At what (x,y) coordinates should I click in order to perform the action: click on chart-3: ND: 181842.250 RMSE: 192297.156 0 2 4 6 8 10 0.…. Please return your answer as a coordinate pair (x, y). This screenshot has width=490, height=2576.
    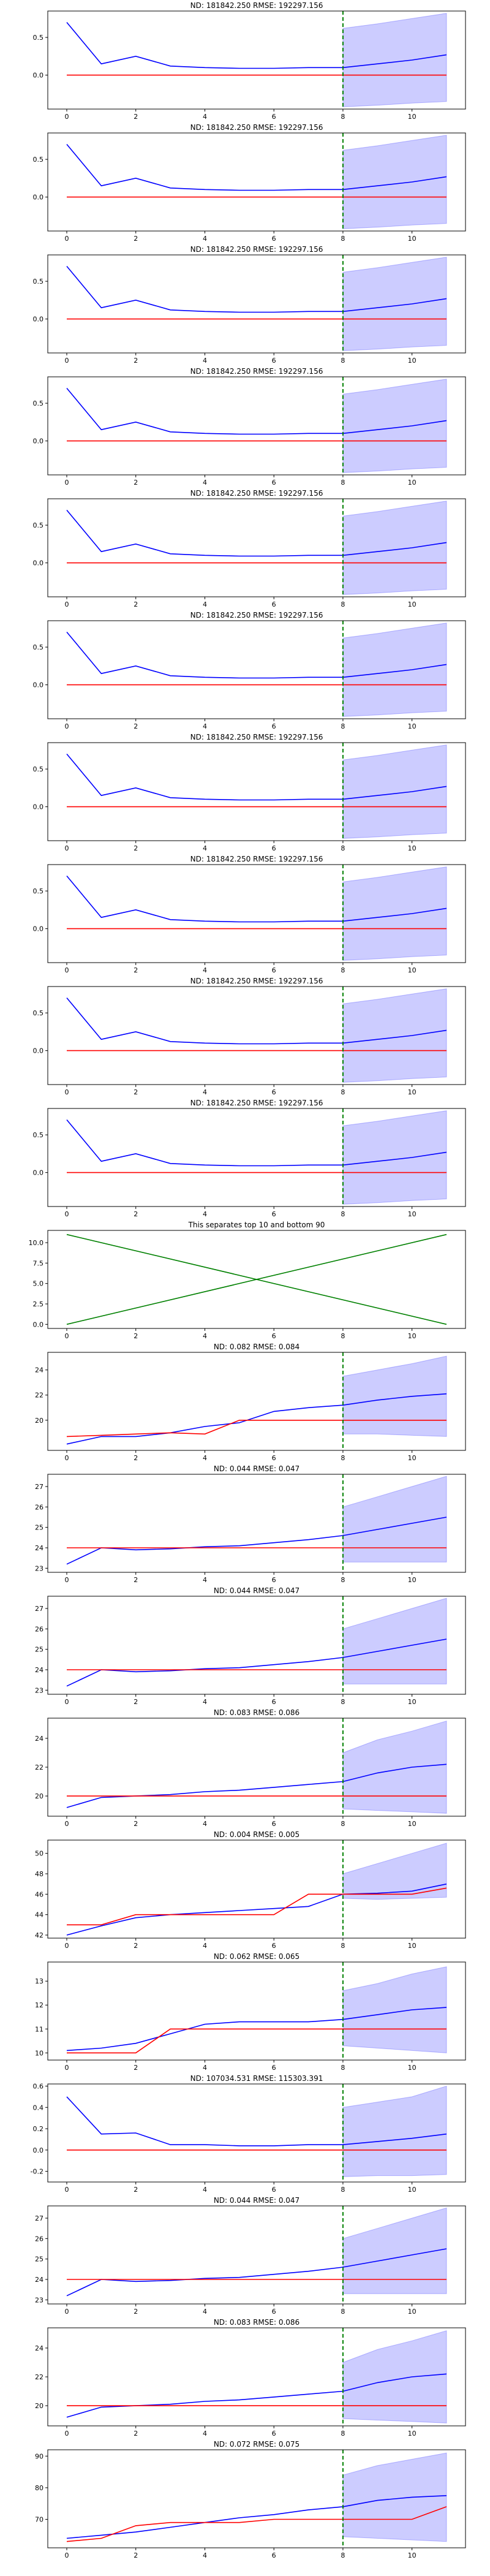
    Looking at the image, I should click on (250, 305).